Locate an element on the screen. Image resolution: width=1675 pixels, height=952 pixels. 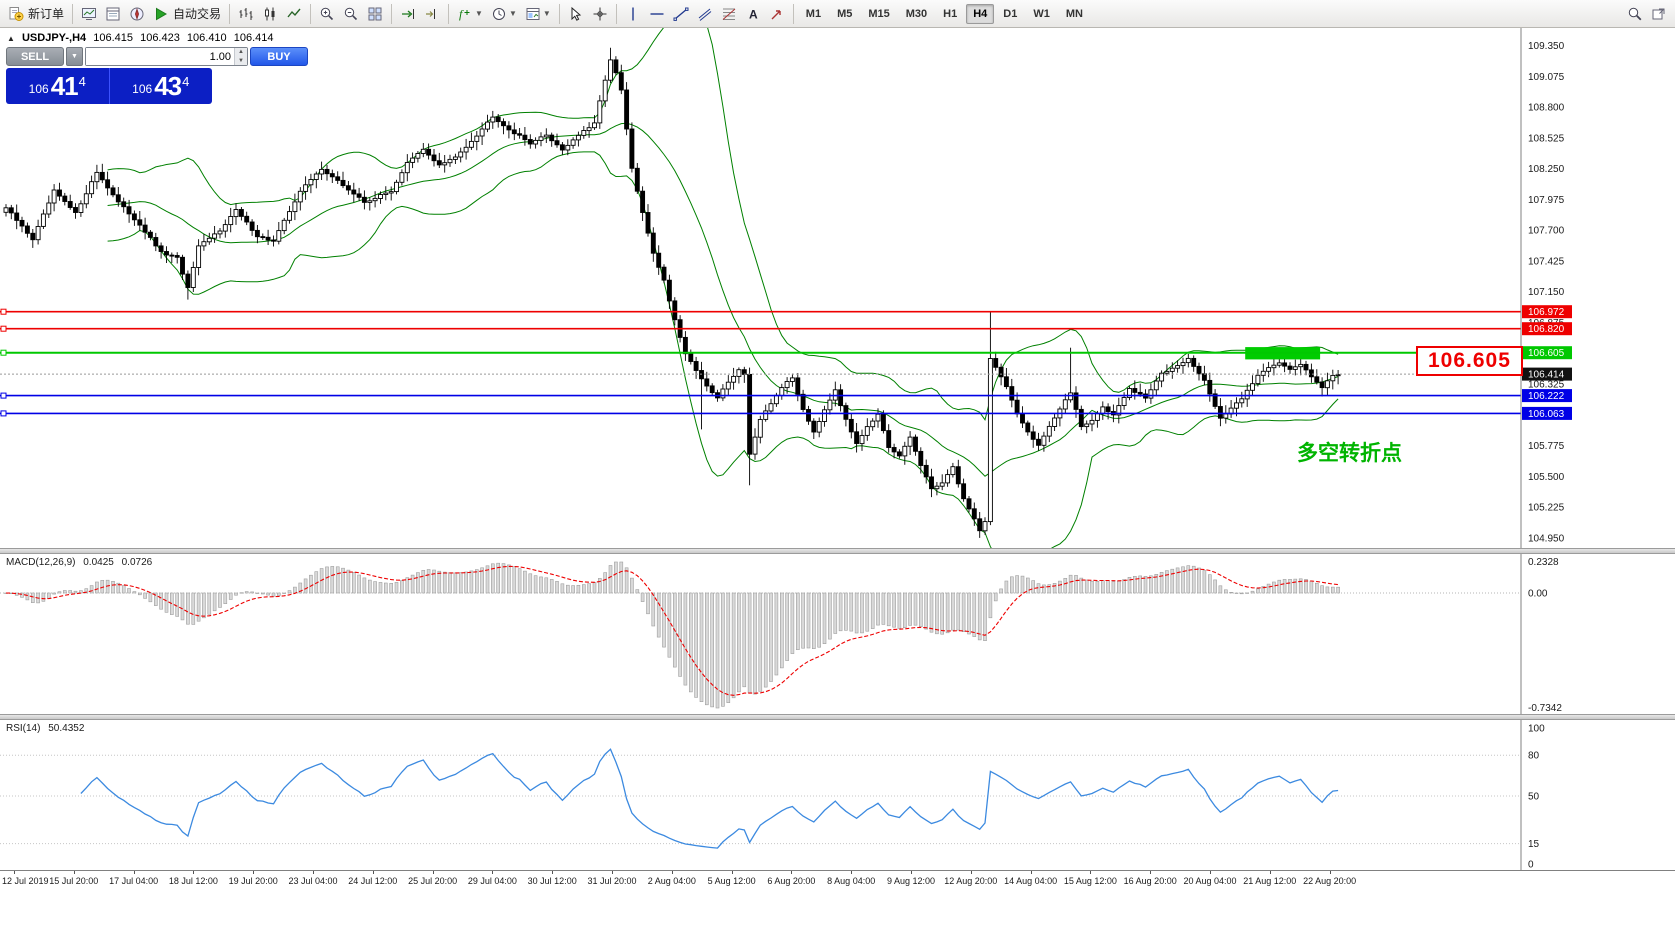
crosshair-button is located at coordinates (600, 14).